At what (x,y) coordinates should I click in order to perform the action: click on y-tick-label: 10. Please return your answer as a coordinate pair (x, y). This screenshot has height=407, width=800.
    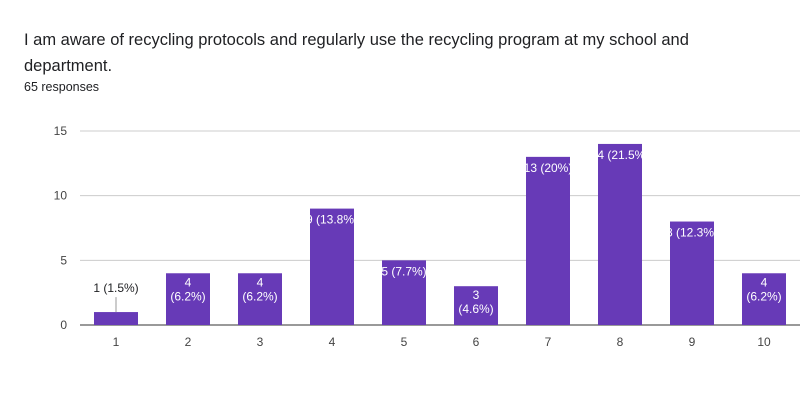
    Looking at the image, I should click on (61, 196).